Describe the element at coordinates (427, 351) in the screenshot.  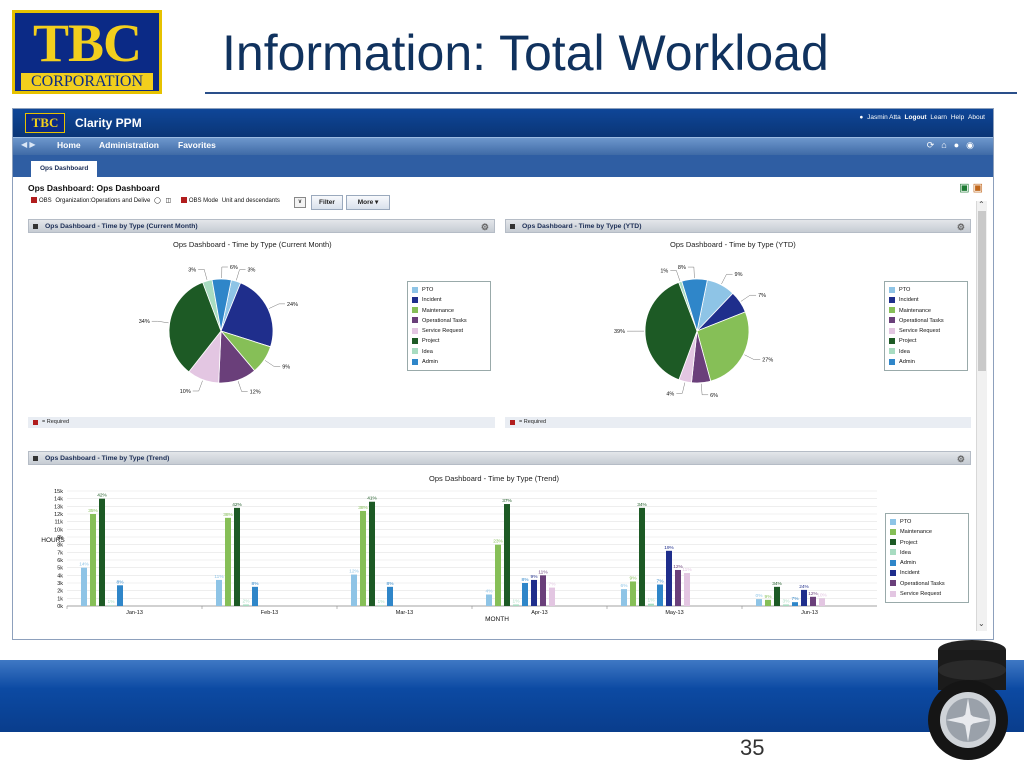
I see `legend-label: Idea` at that location.